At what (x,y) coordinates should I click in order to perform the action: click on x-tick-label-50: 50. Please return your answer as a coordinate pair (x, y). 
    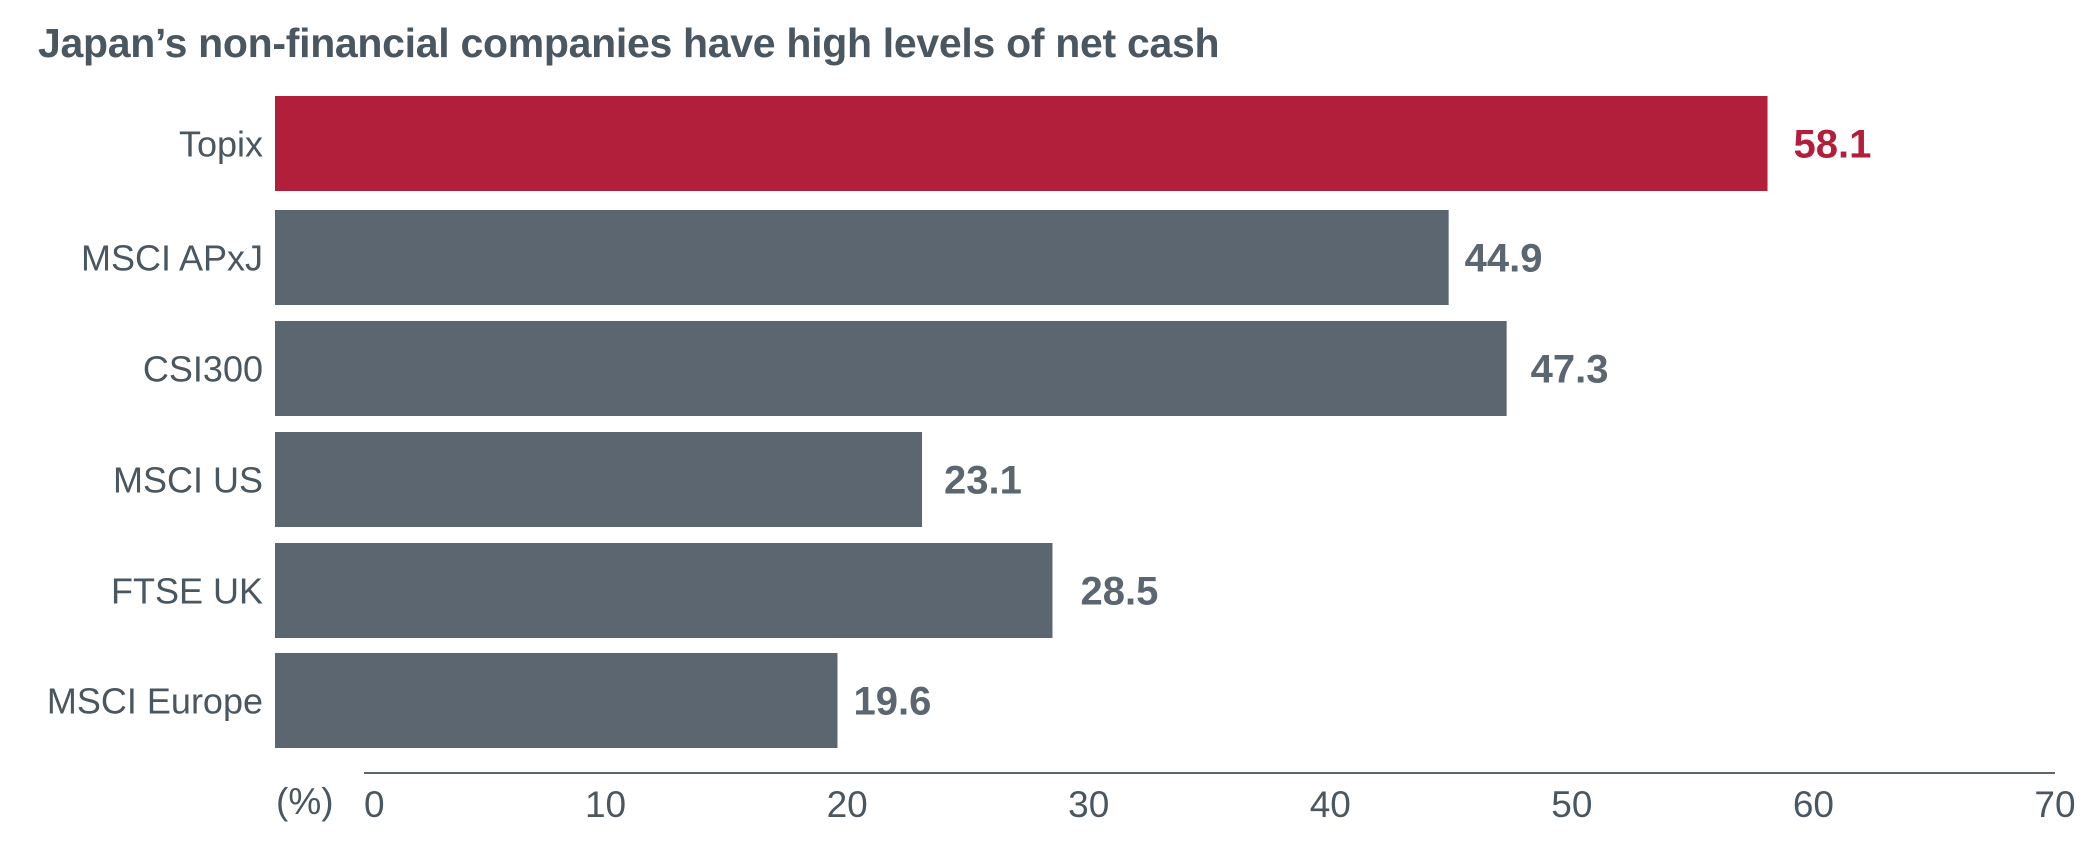
    Looking at the image, I should click on (1571, 804).